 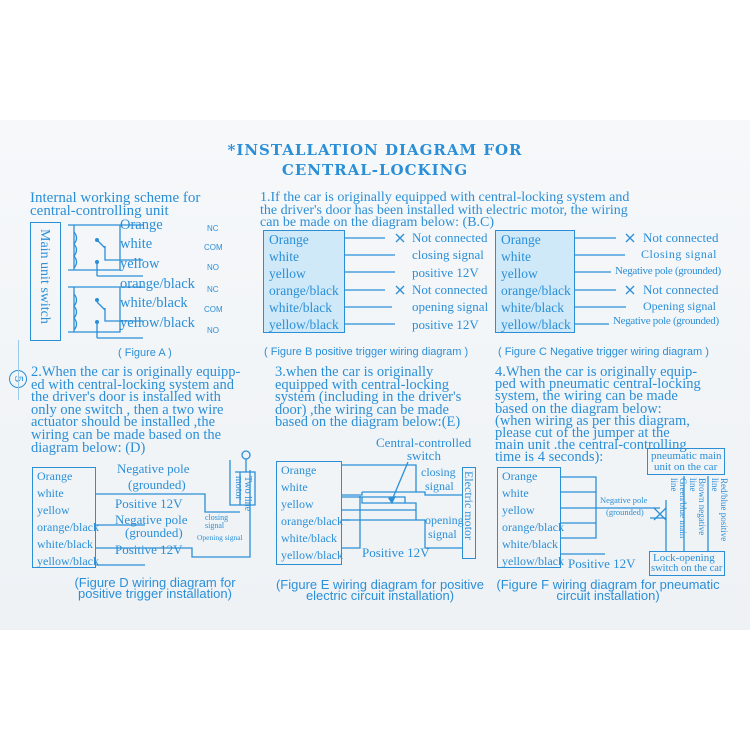 I want to click on closing-signal-label: signal, so click(x=439, y=486).